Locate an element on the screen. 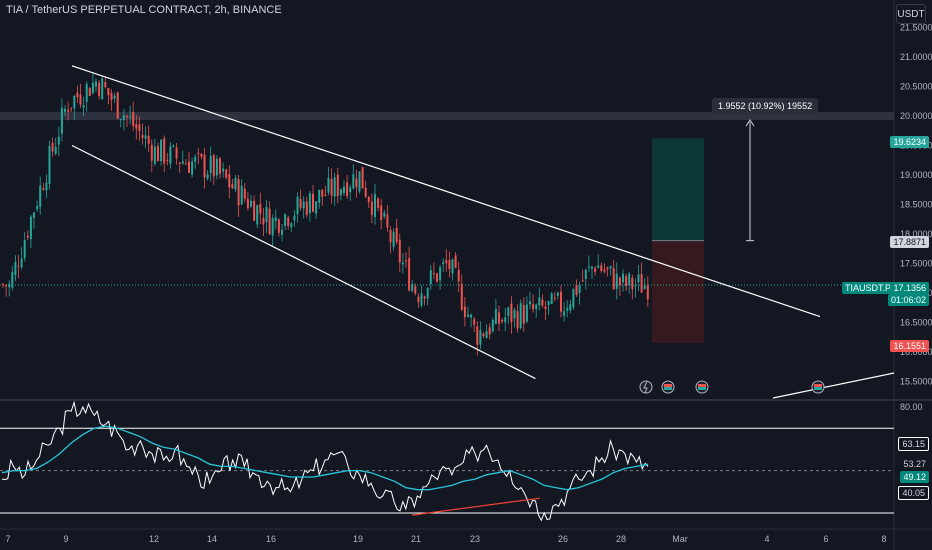 The height and width of the screenshot is (550, 932). x-tick-label: 4 is located at coordinates (766, 539).